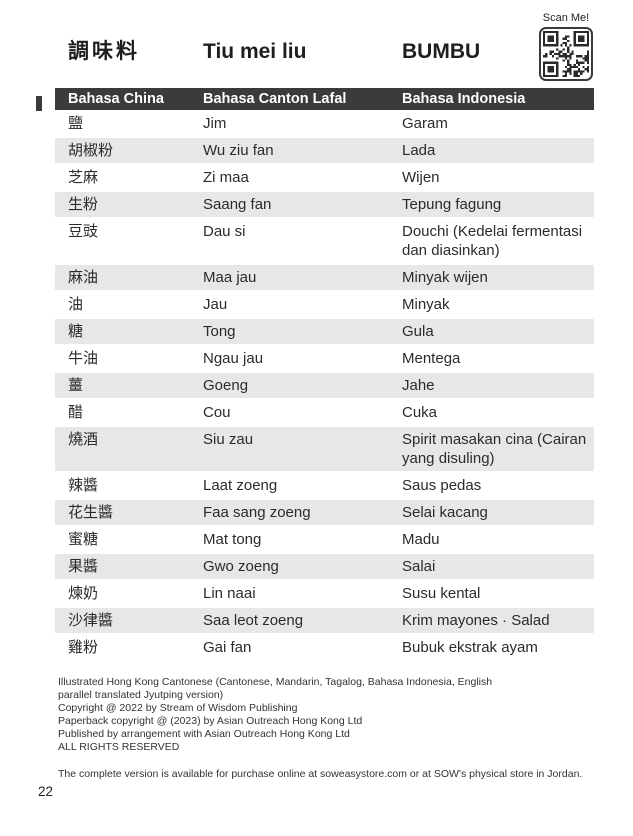  Describe the element at coordinates (324, 566) in the screenshot. I see `table-row: 果醬 Gwo zoeng Salai` at that location.